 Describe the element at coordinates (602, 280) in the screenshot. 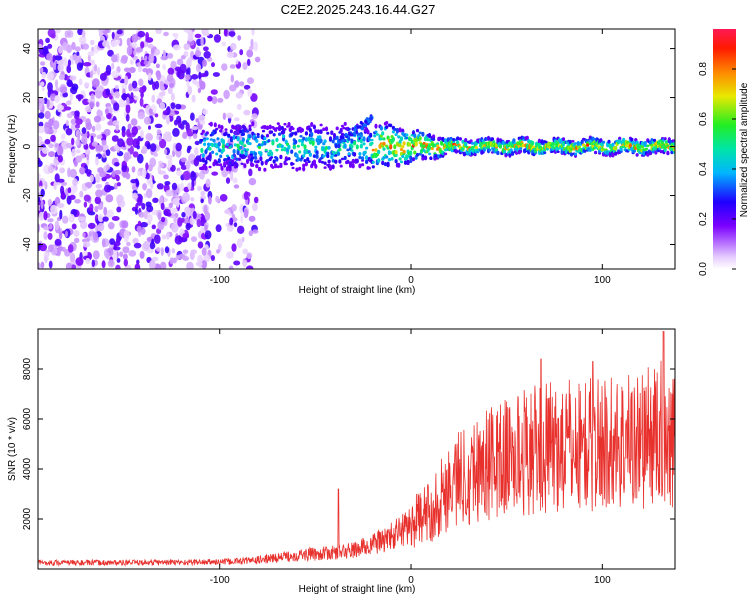

I see `spectrogram-x-tick-label: 100` at that location.